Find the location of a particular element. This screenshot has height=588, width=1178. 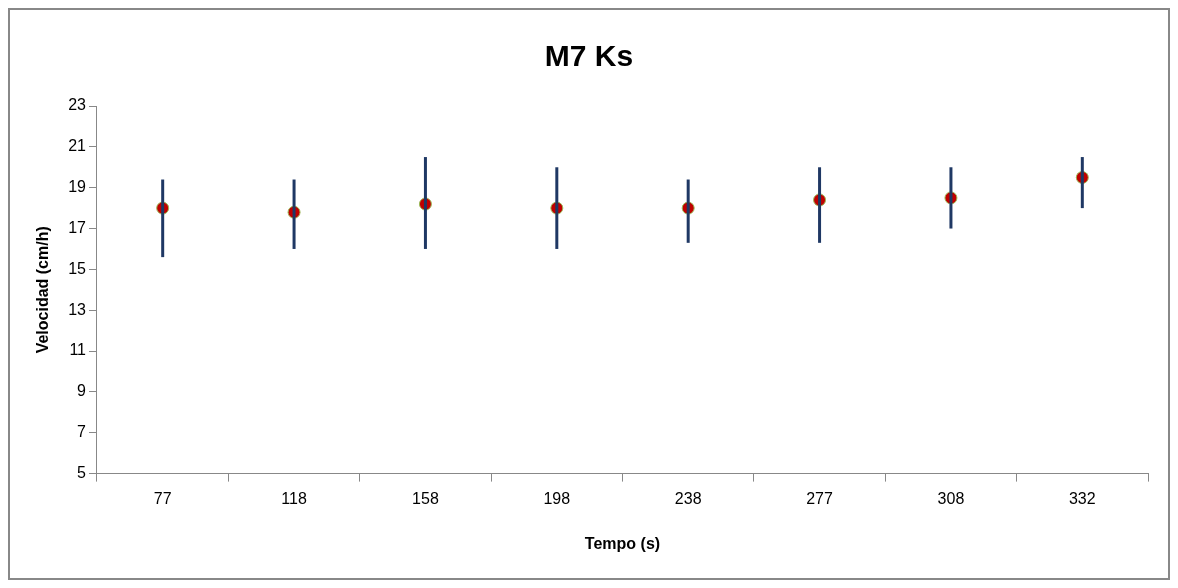

y-tick-label: 17 is located at coordinates (77, 227).